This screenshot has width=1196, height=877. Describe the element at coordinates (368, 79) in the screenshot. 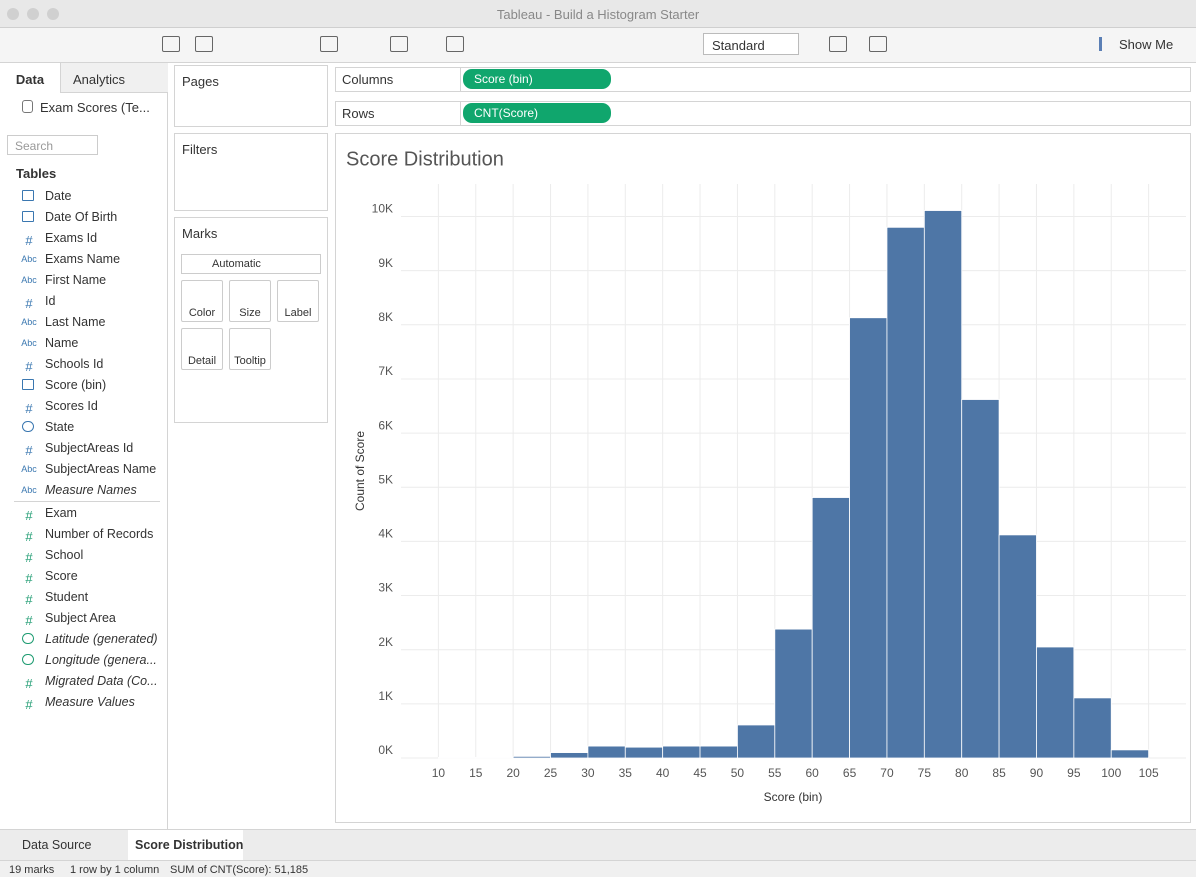

I see `shelf-label: Columns` at that location.